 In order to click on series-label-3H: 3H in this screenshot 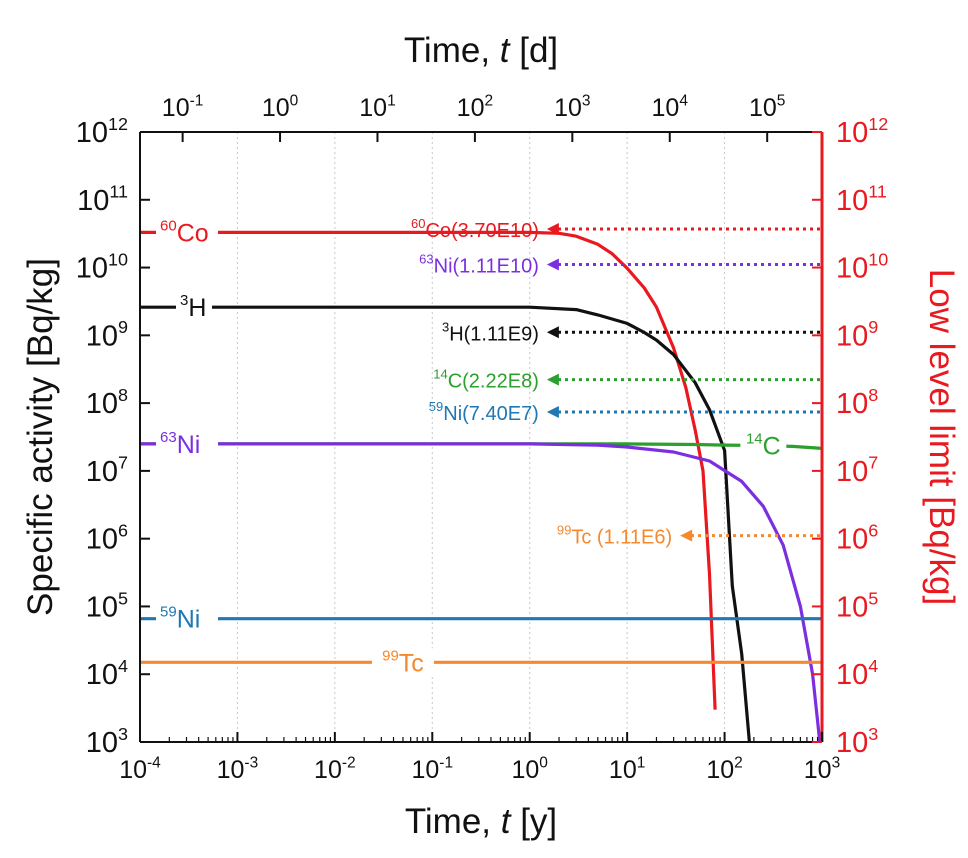, I will do `click(193, 307)`.